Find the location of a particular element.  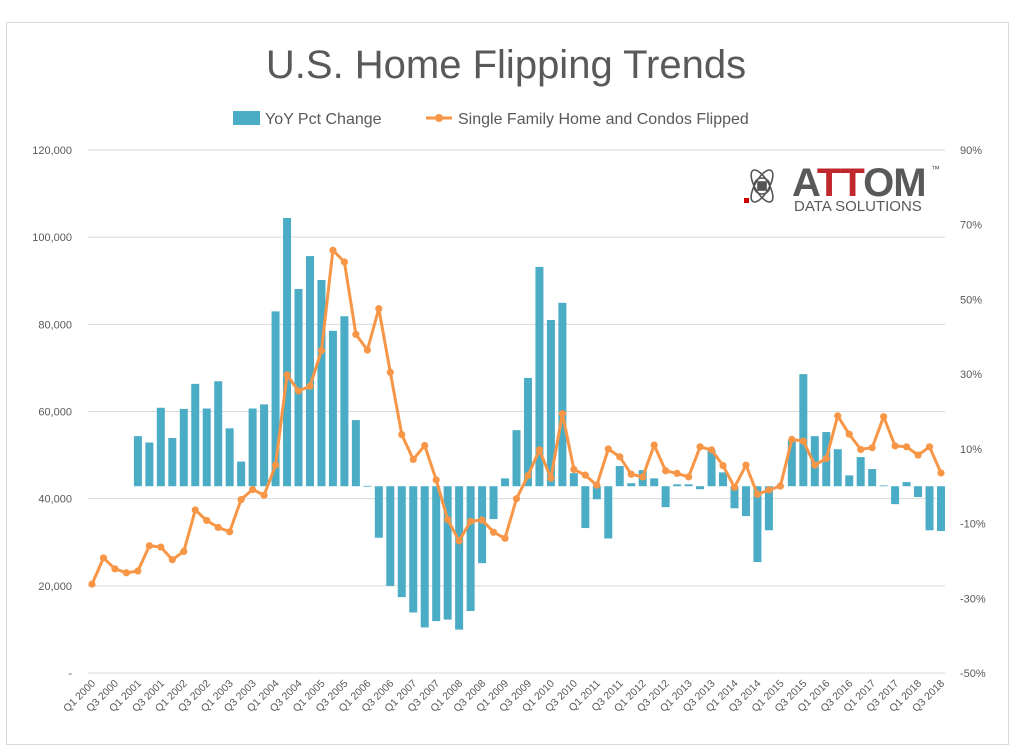

attom-logo: ATTOM ™ DATA SOLUTIONS is located at coordinates (842, 188).